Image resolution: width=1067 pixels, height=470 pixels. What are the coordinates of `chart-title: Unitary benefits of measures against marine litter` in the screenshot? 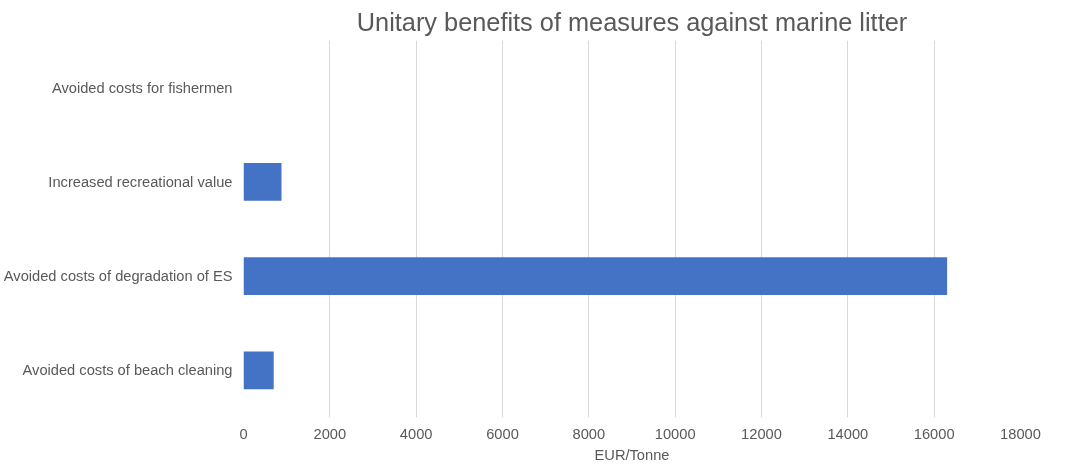 It's located at (632, 21).